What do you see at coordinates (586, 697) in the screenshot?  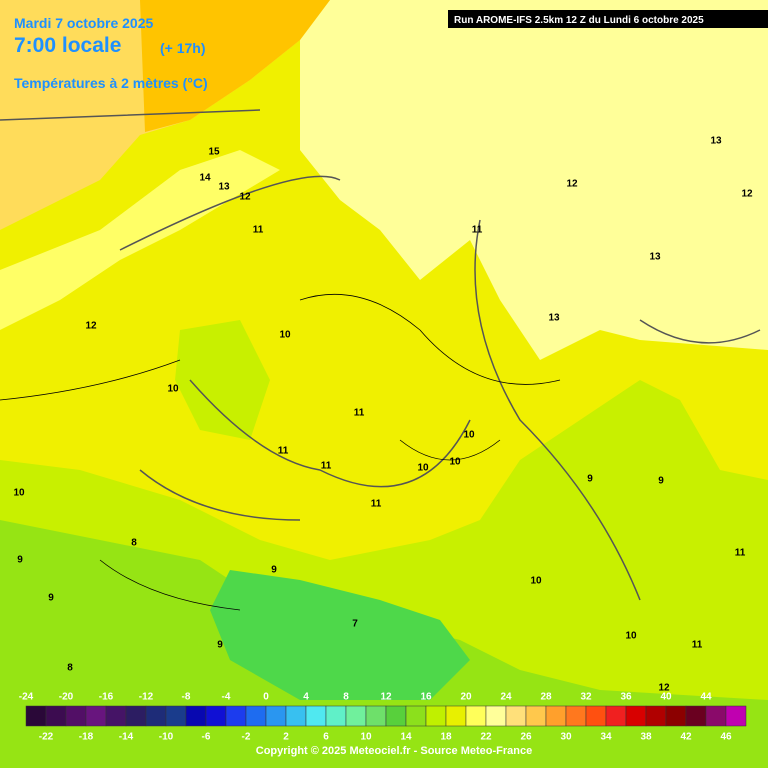 I see `legend-label: 32` at bounding box center [586, 697].